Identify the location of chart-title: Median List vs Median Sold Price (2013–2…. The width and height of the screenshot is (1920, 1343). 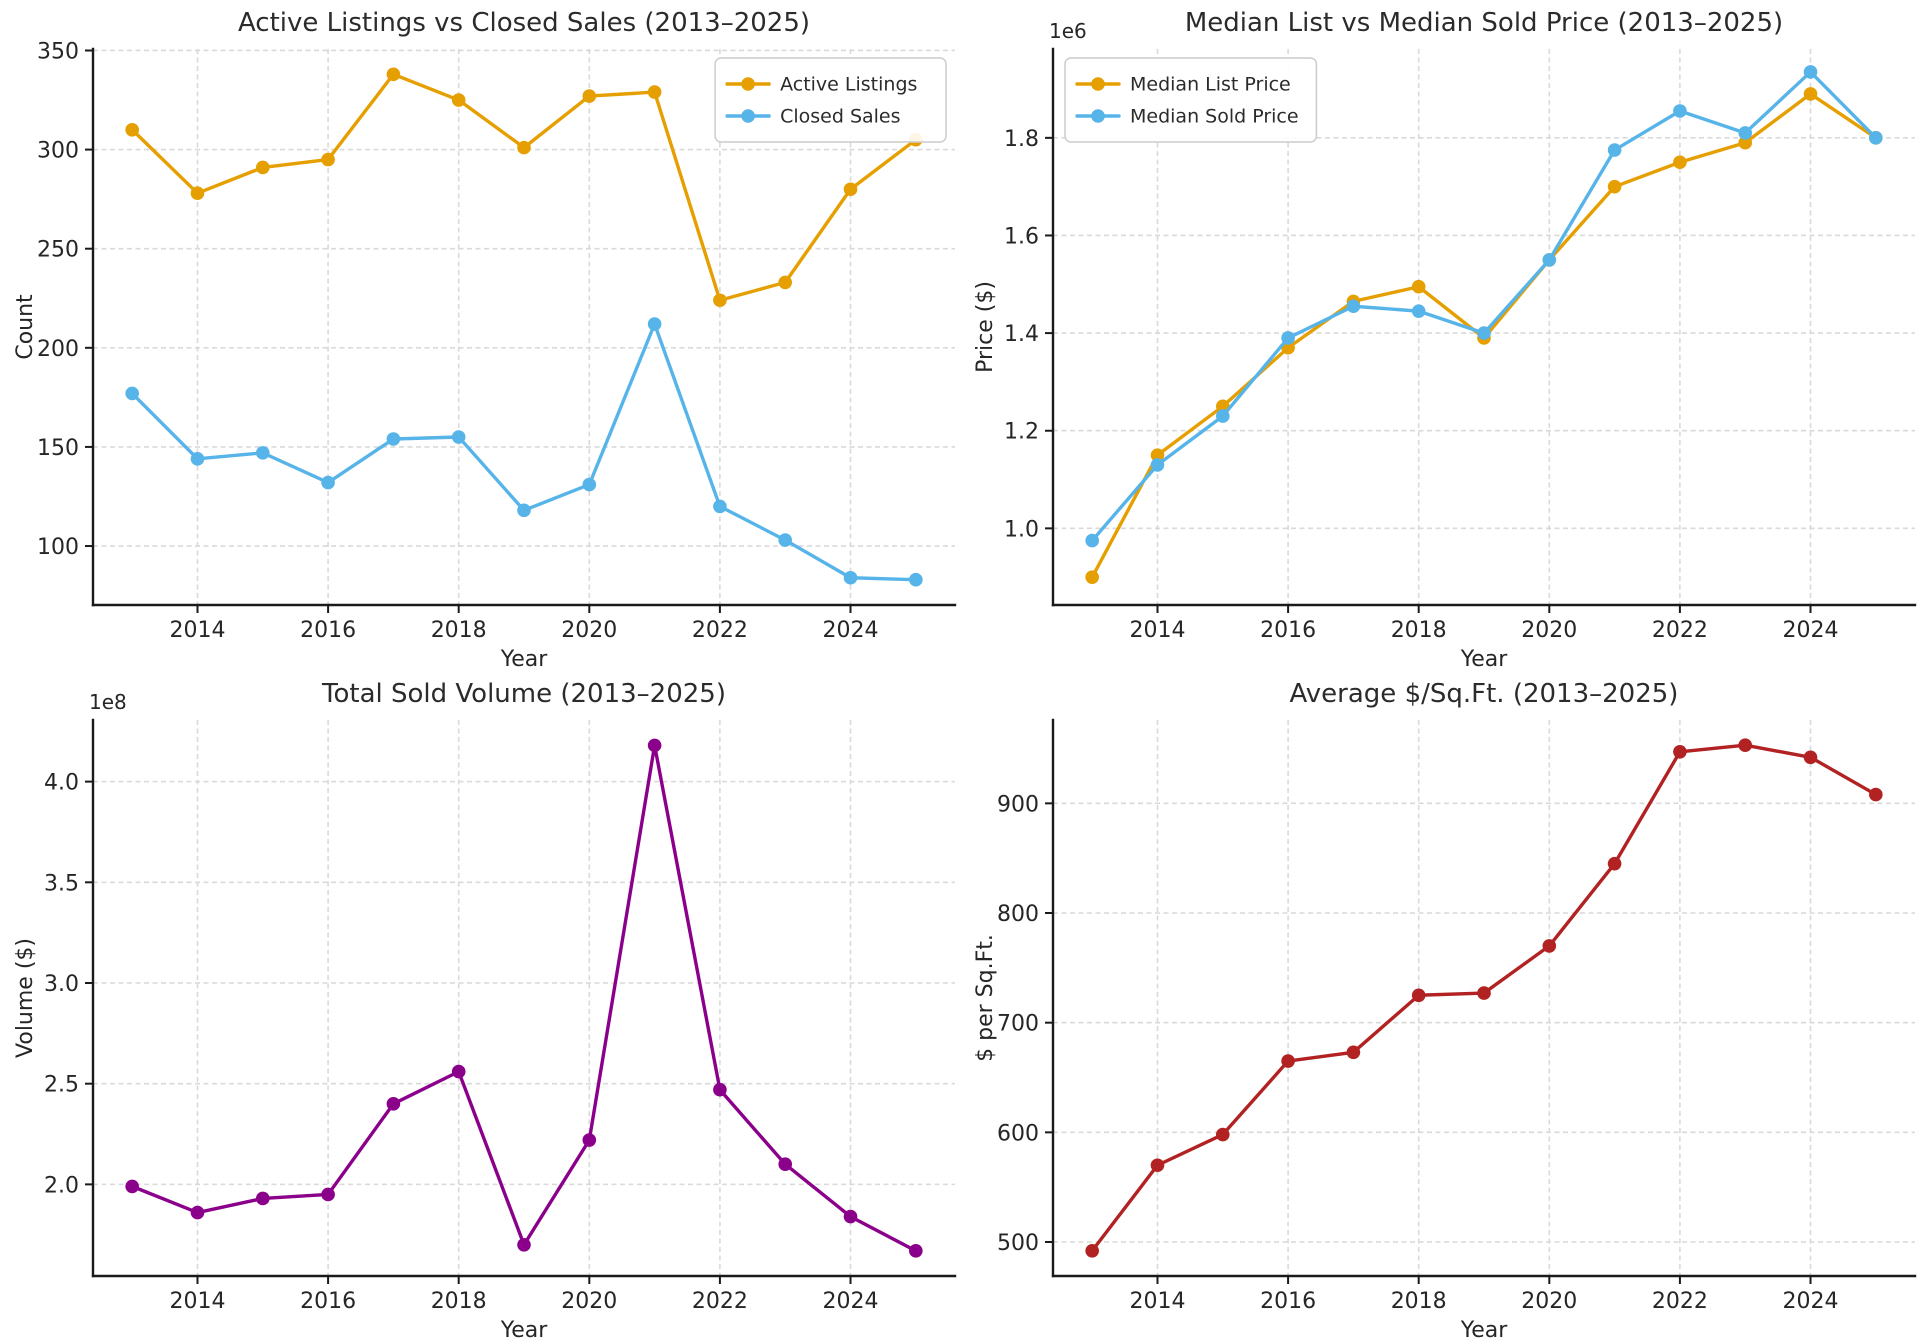
(1484, 23).